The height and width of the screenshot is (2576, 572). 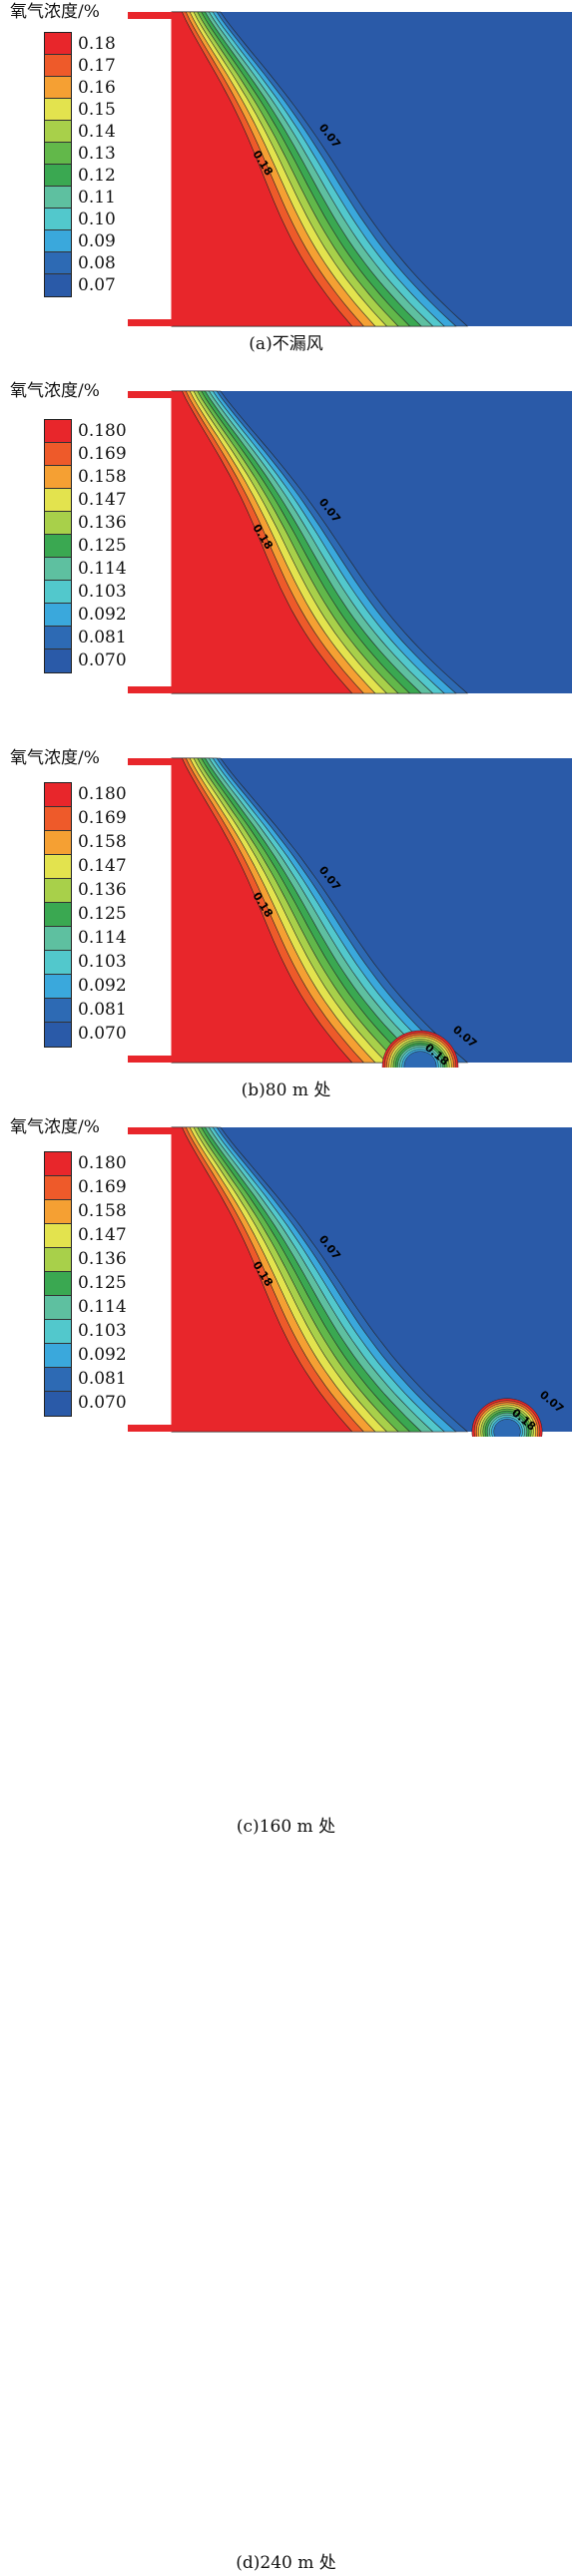 What do you see at coordinates (102, 1403) in the screenshot?
I see `legend-value: 0.070` at bounding box center [102, 1403].